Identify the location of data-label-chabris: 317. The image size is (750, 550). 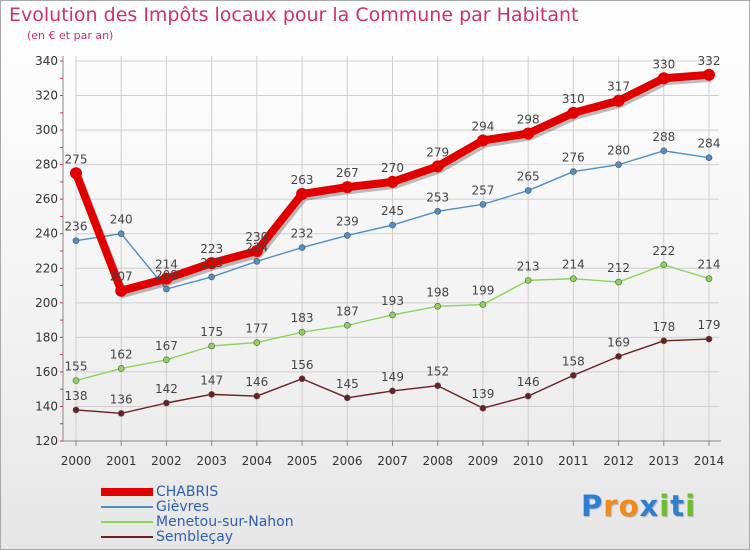
(618, 87).